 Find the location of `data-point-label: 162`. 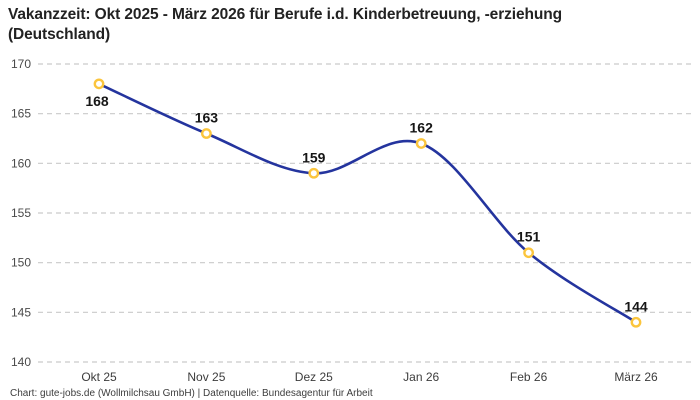

data-point-label: 162 is located at coordinates (422, 127).